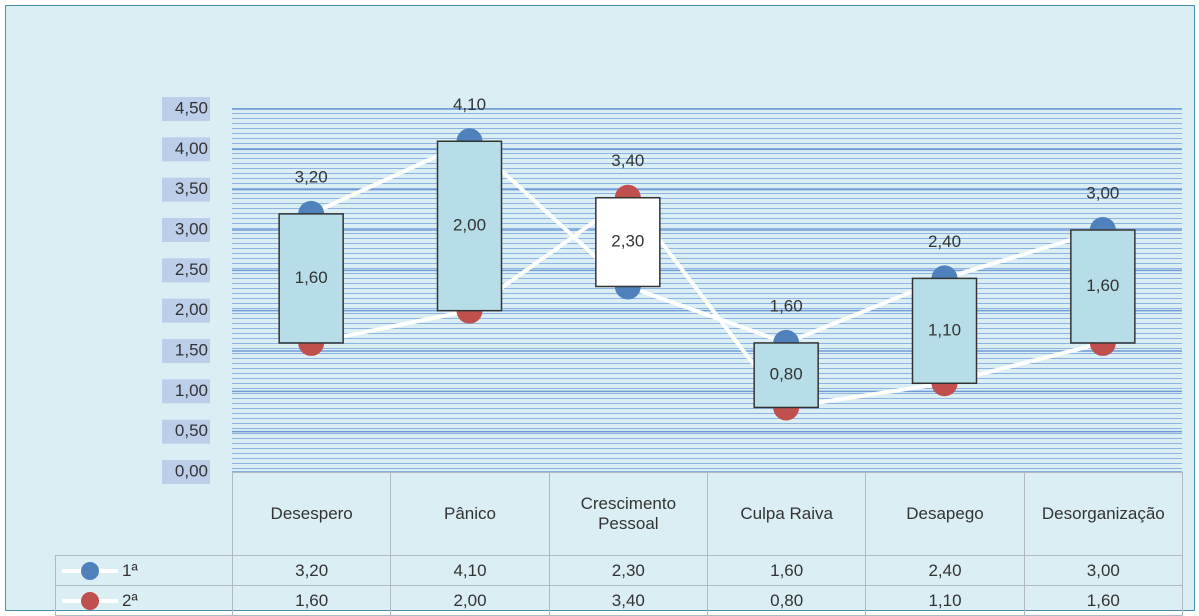  What do you see at coordinates (191, 107) in the screenshot?
I see `y-tick-label: 4,50` at bounding box center [191, 107].